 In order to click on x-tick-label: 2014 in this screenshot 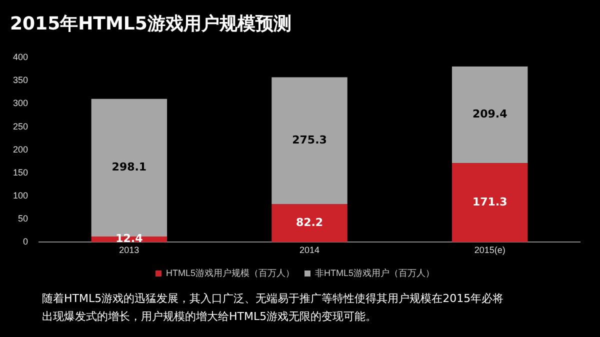, I will do `click(309, 250)`.